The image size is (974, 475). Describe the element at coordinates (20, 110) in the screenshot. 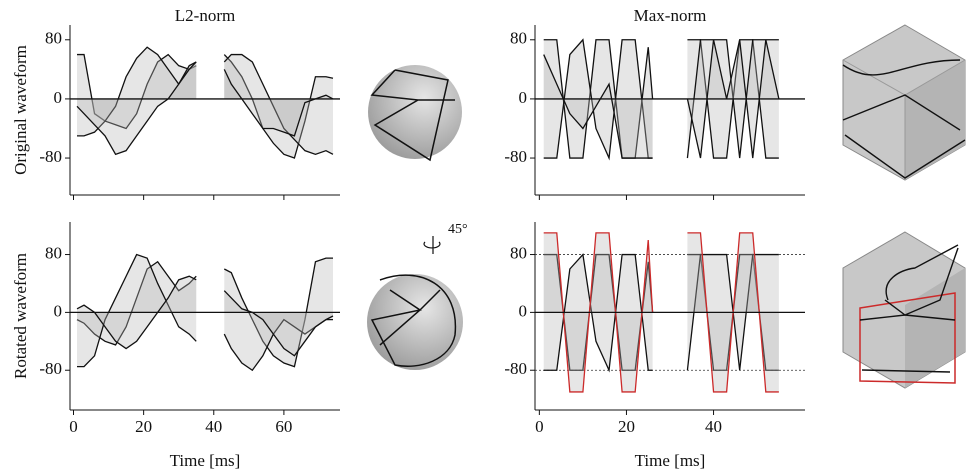

I see `y-axis-label: Original waveform` at that location.